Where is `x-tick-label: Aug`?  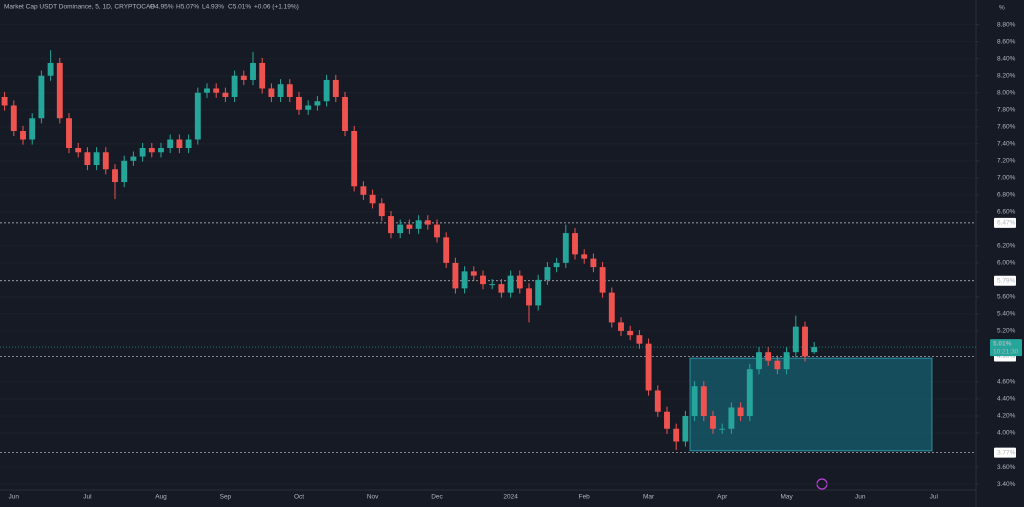 x-tick-label: Aug is located at coordinates (161, 497).